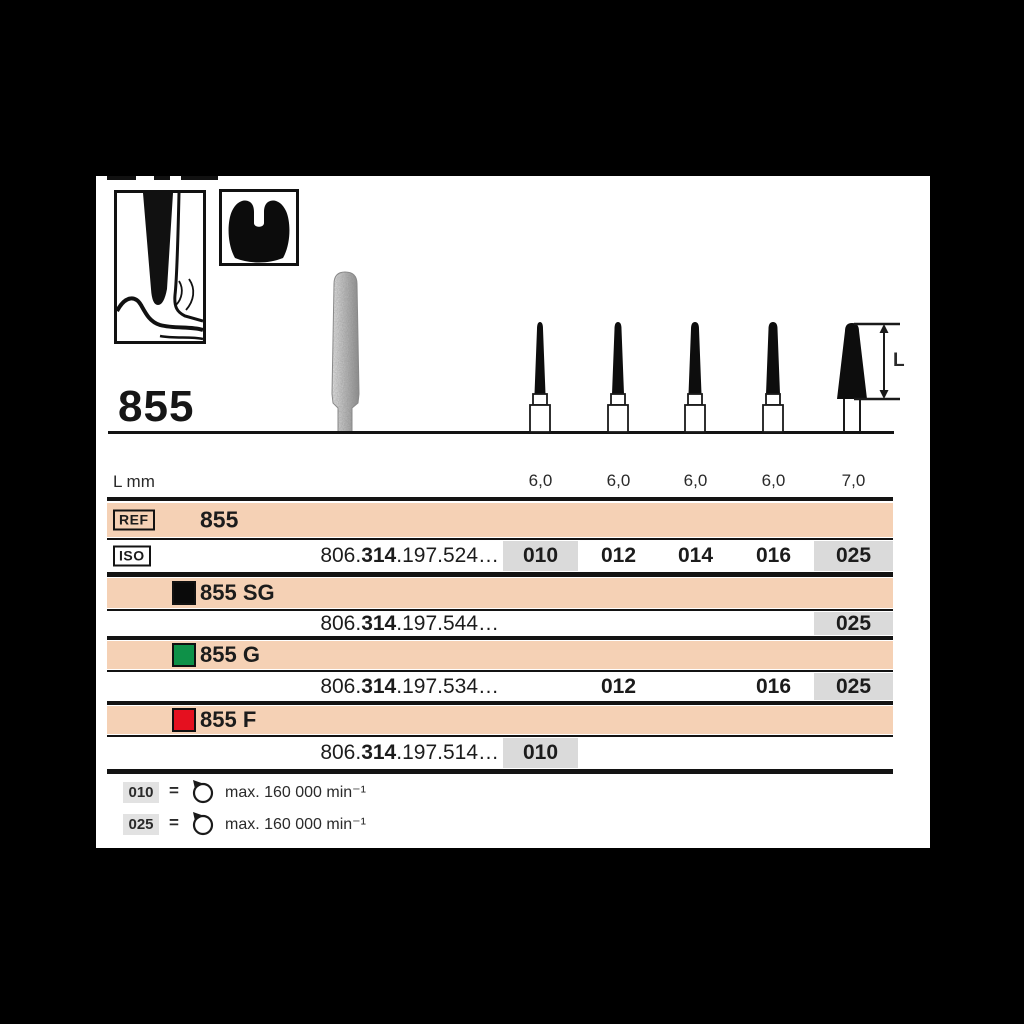  I want to click on iso-row-855f: 806.314.197.514… 010, so click(500, 753).